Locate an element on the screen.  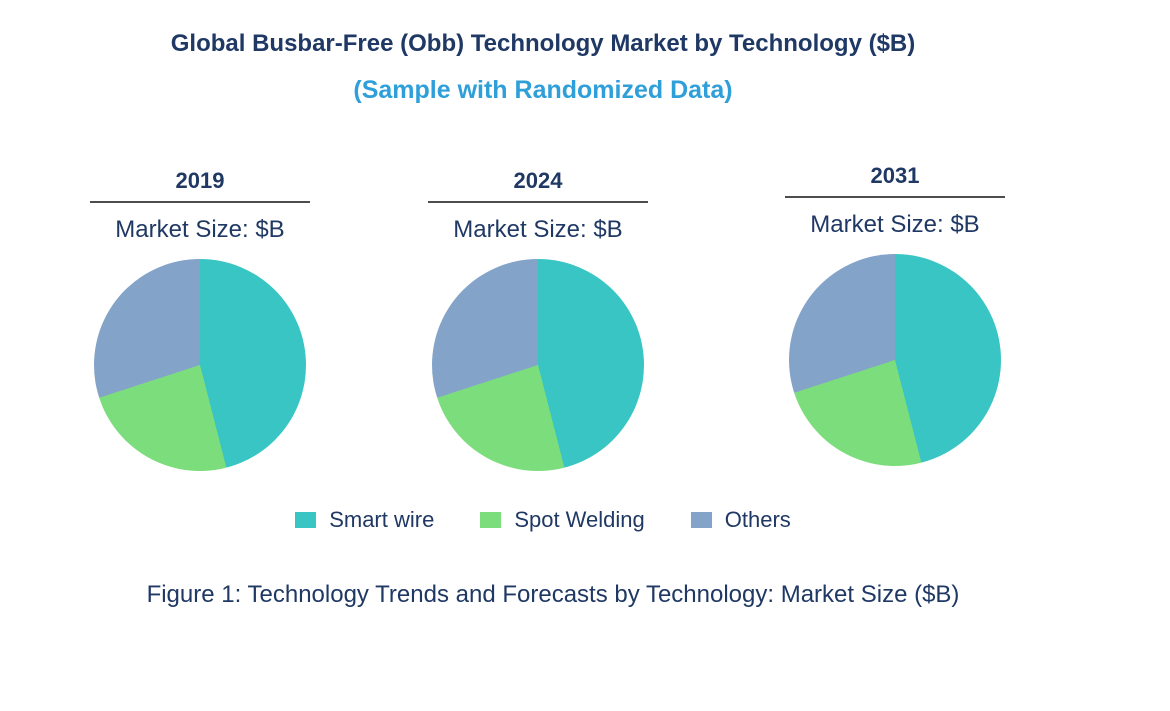
legend-label-spot-welding: Spot Welding is located at coordinates (579, 519).